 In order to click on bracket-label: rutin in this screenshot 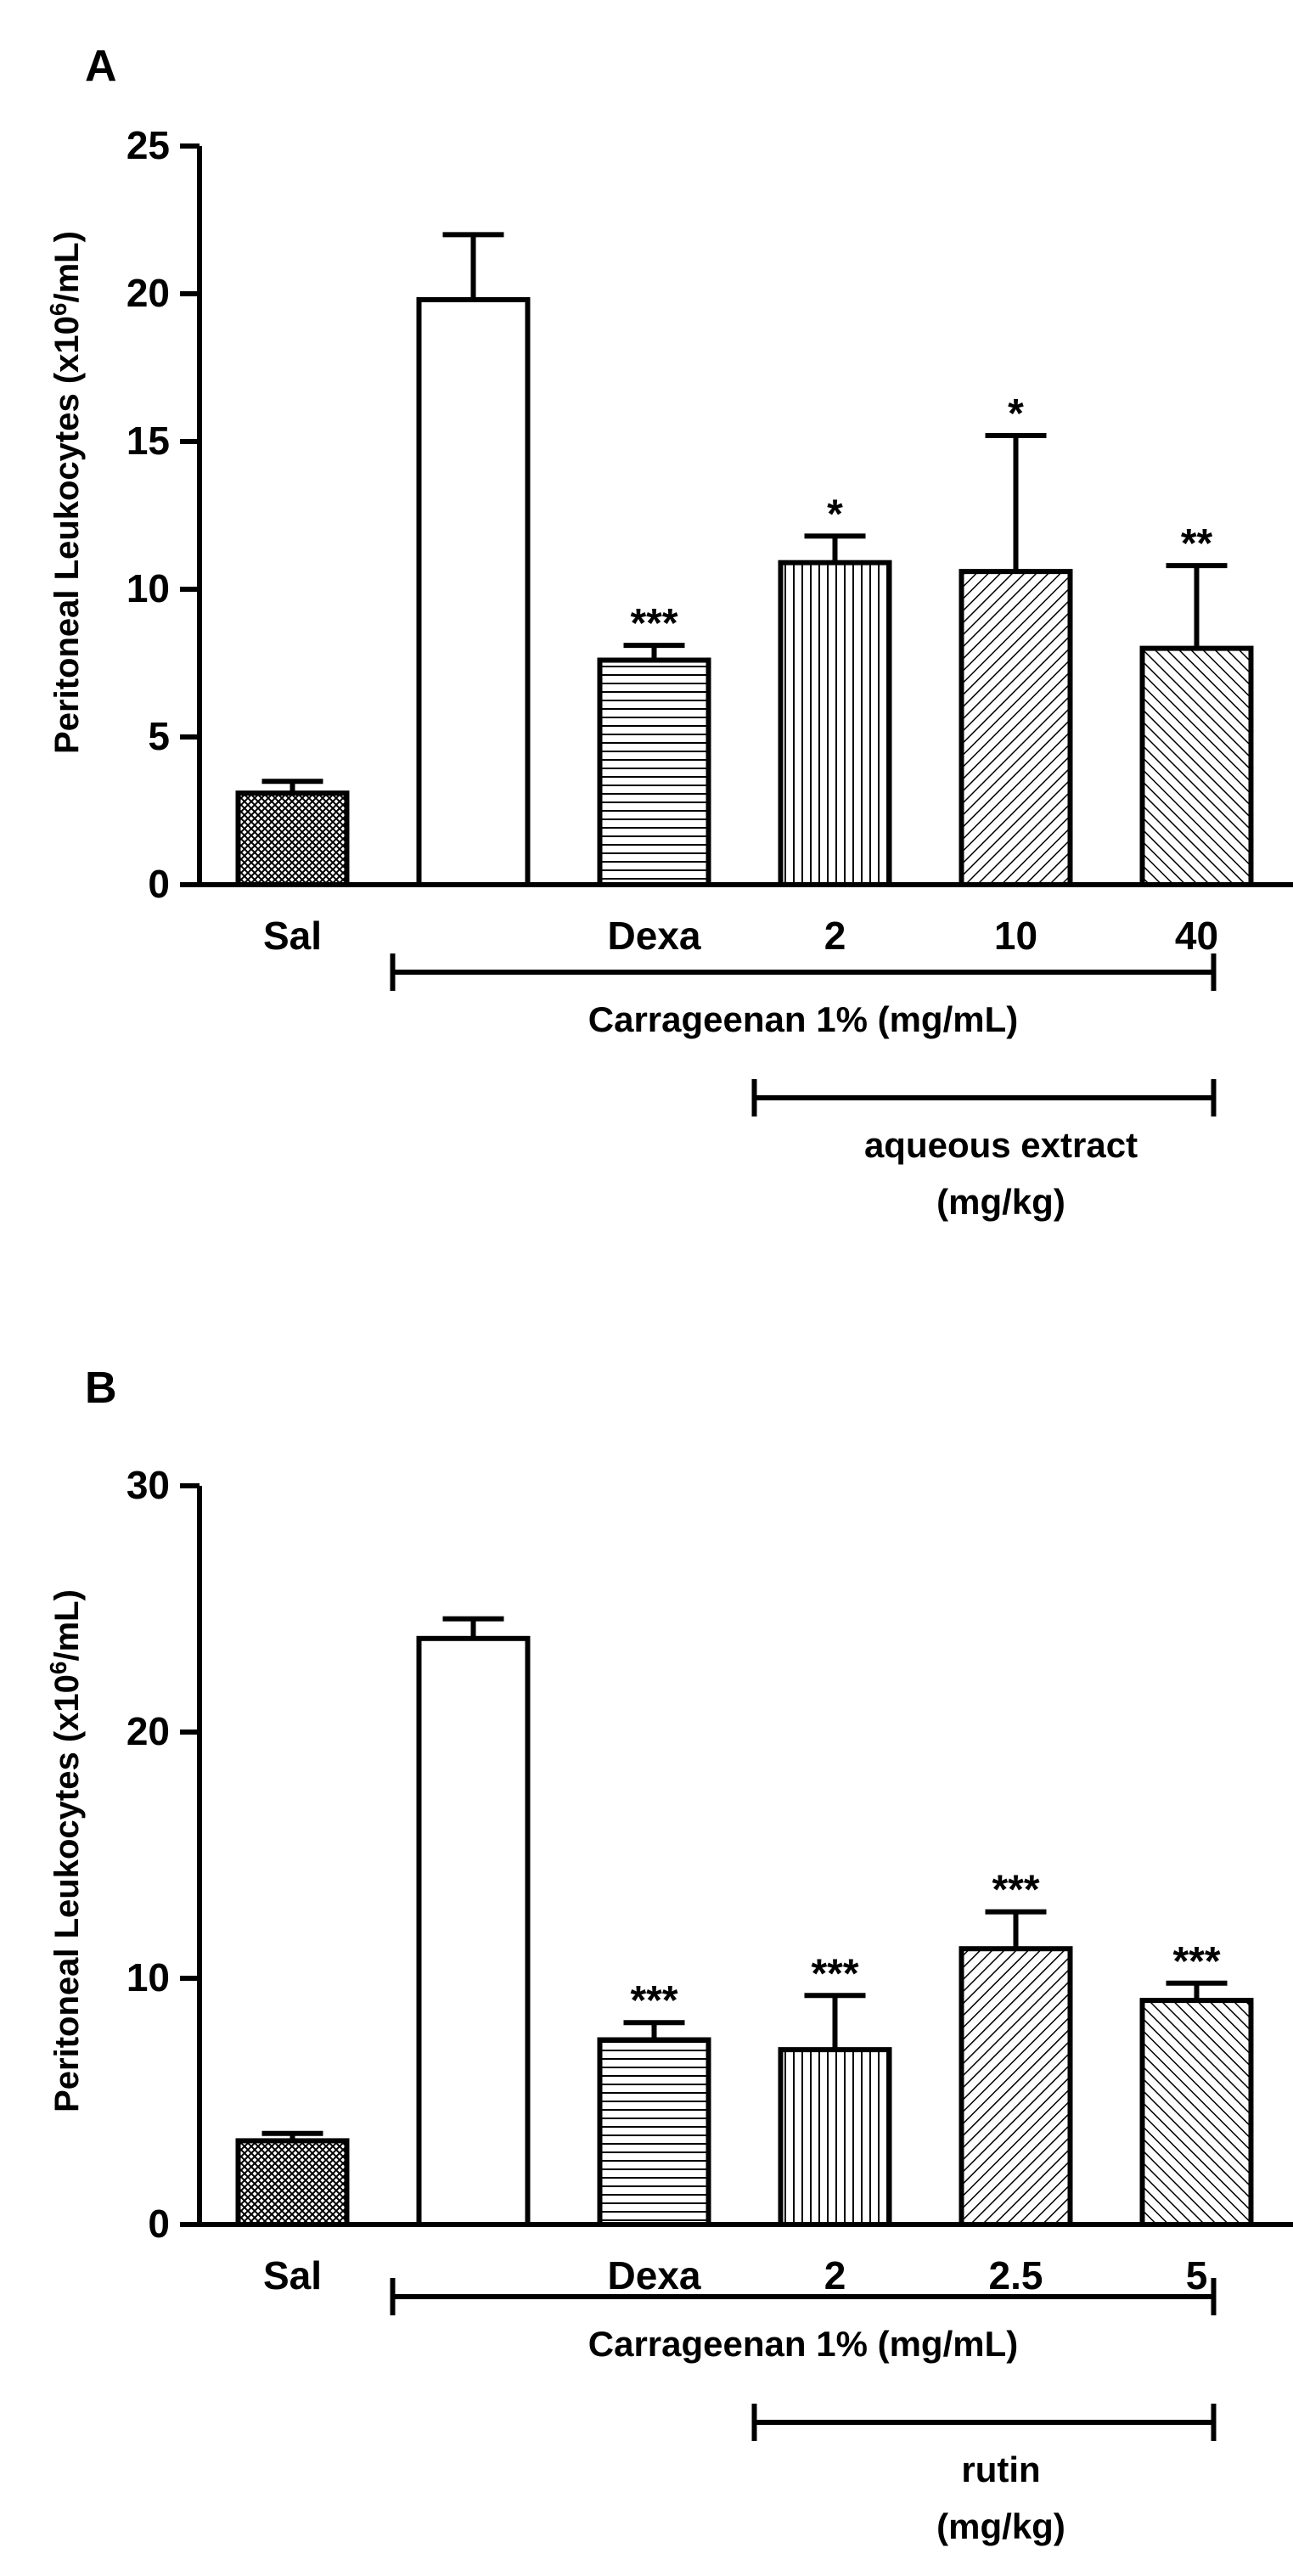, I will do `click(1000, 2469)`.